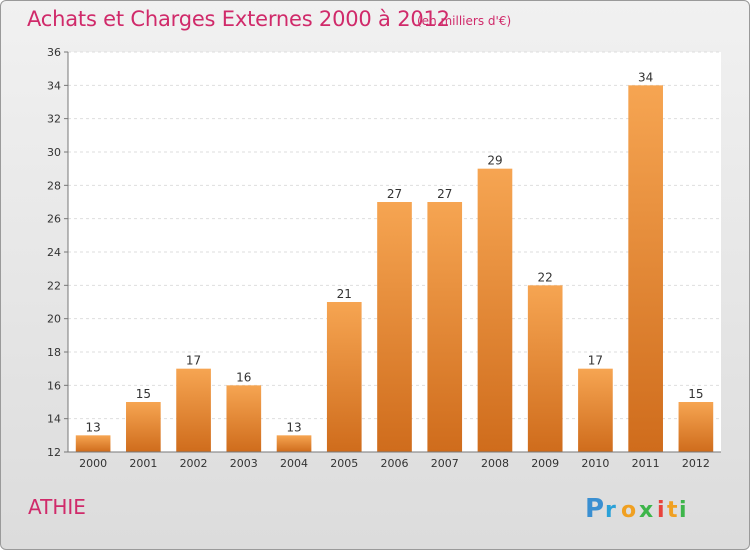 This screenshot has height=550, width=750. What do you see at coordinates (244, 463) in the screenshot?
I see `x-tick-label: 2003` at bounding box center [244, 463].